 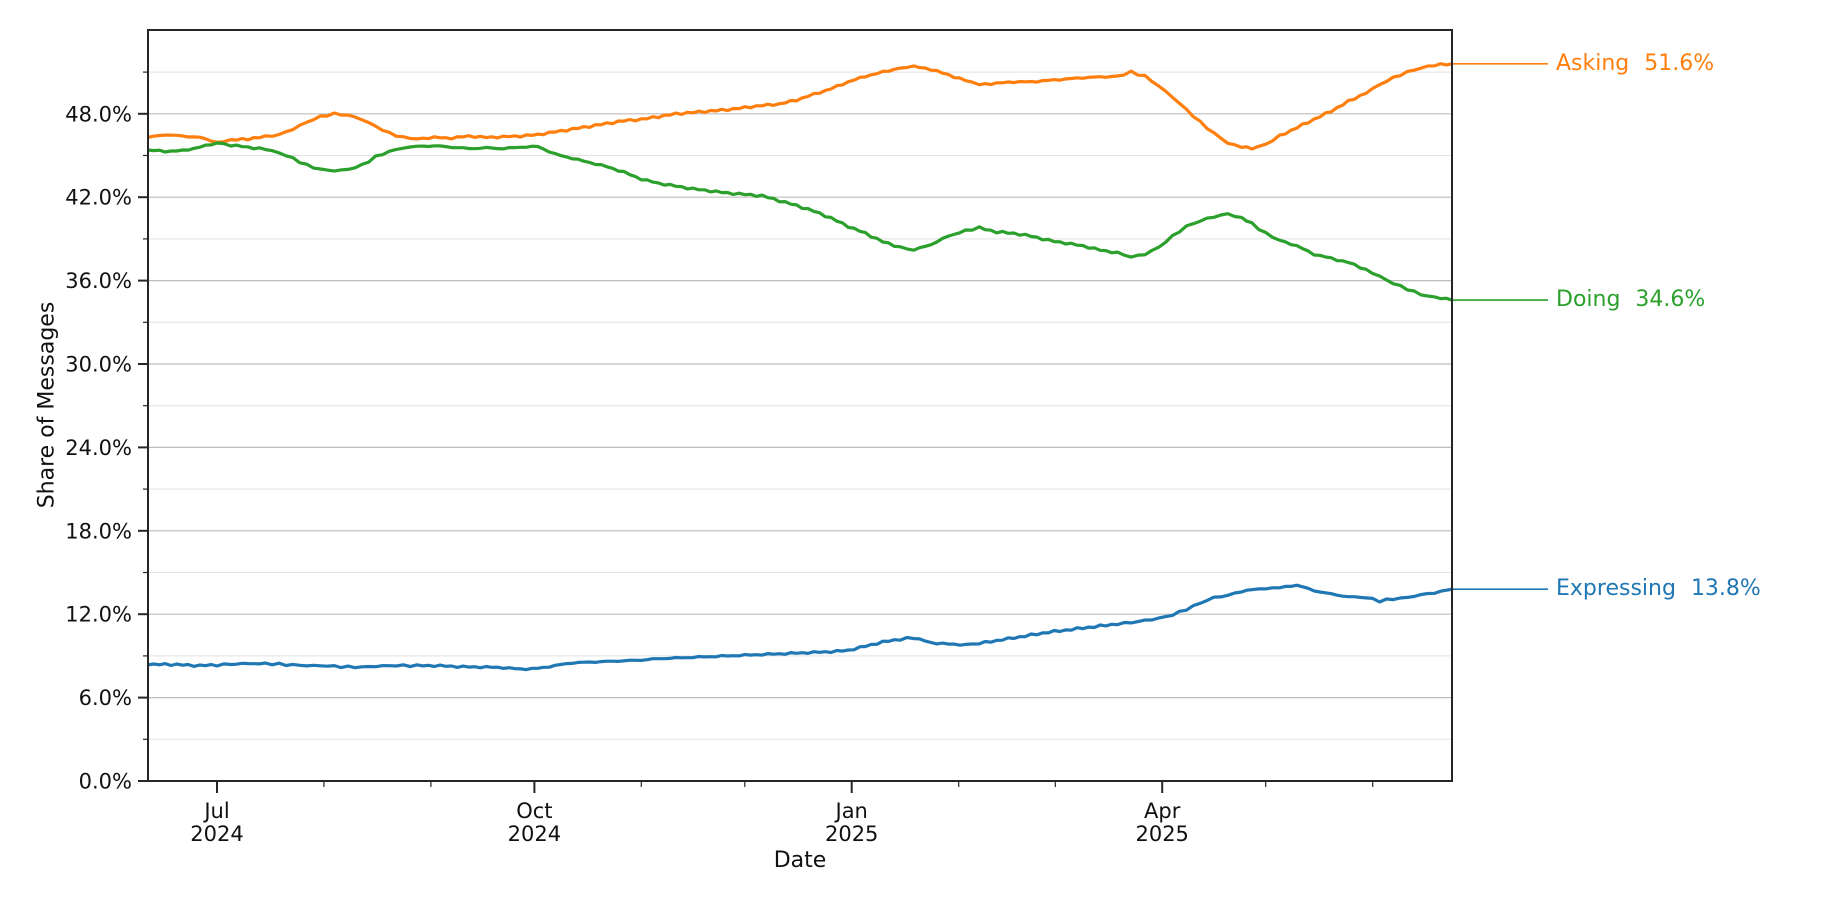 I want to click on y-tick-label: 30.0%, so click(x=98, y=365).